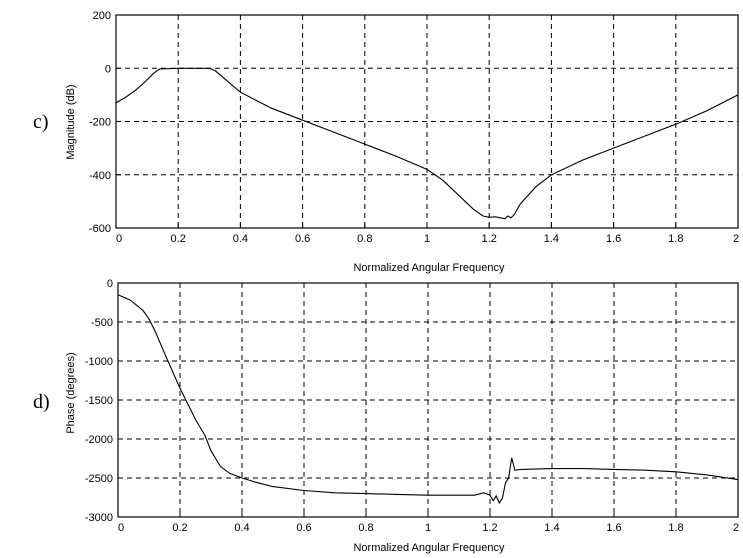 The width and height of the screenshot is (743, 558). What do you see at coordinates (240, 239) in the screenshot?
I see `magnitude-x-tick-label: 0.4` at bounding box center [240, 239].